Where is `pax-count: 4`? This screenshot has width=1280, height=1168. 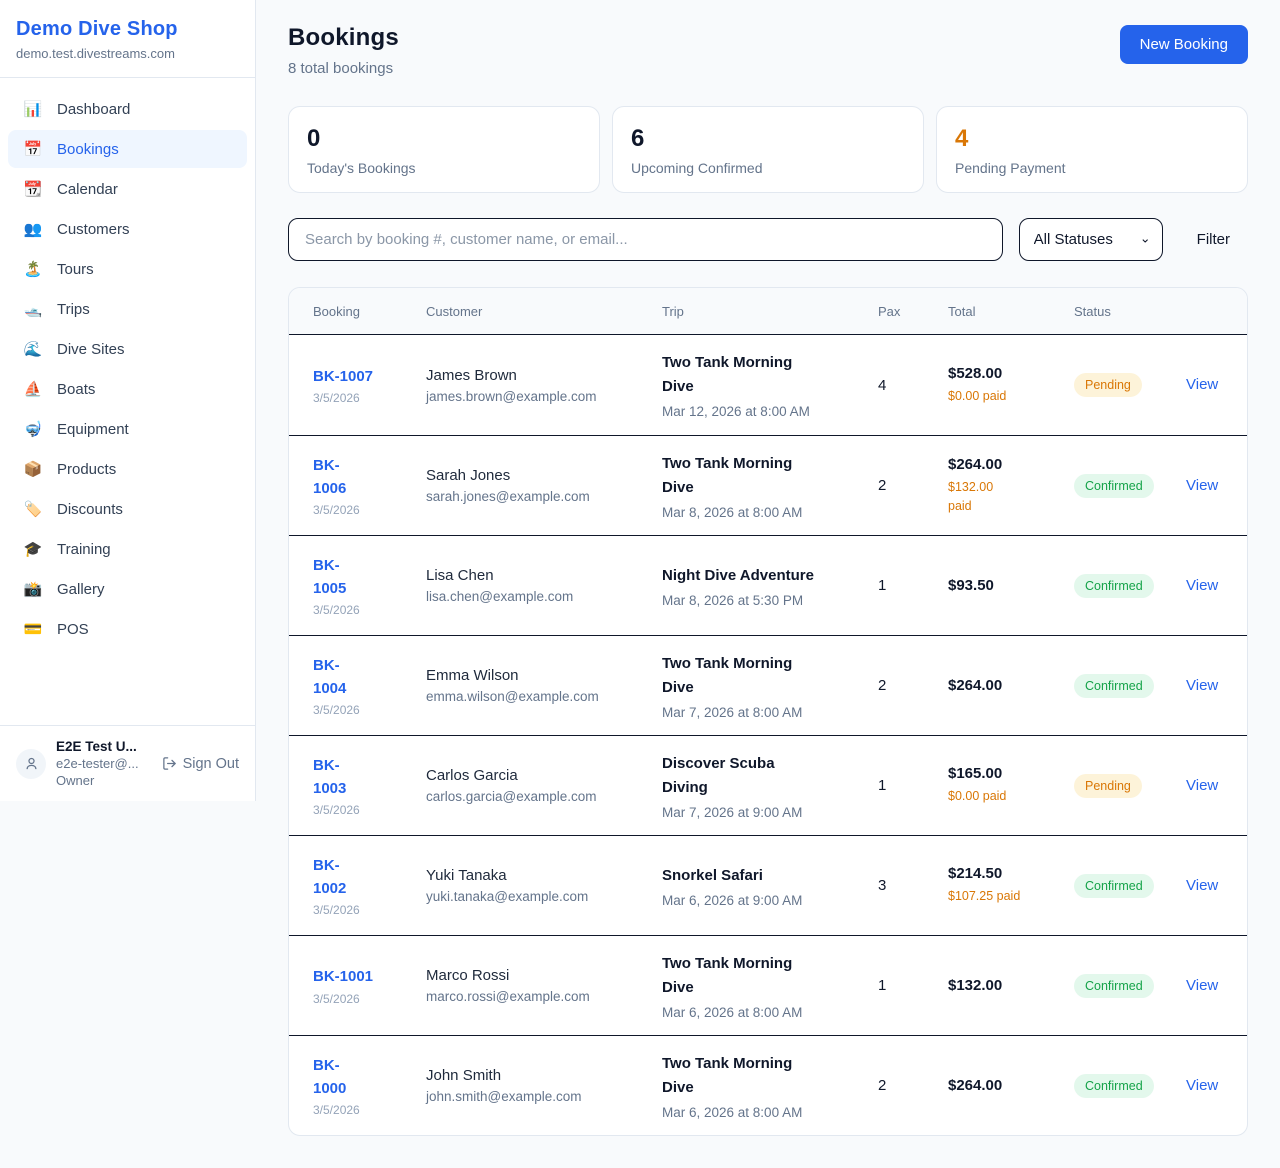 pax-count: 4 is located at coordinates (882, 385).